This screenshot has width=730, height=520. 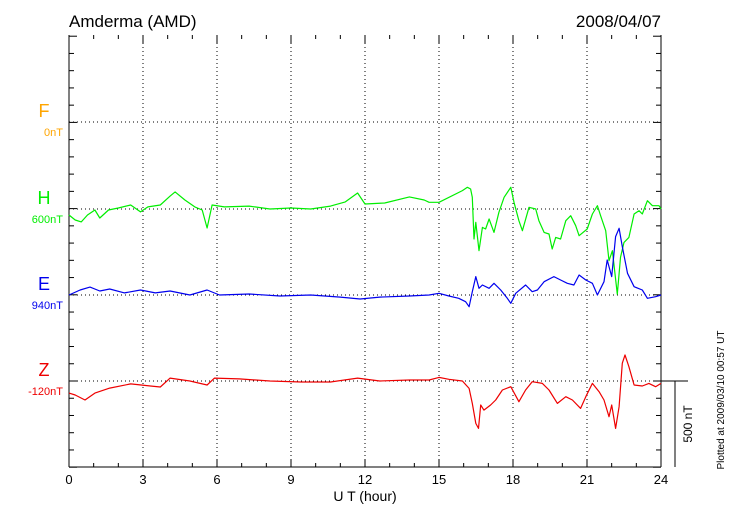 I want to click on series-name-F: F, so click(x=44, y=111).